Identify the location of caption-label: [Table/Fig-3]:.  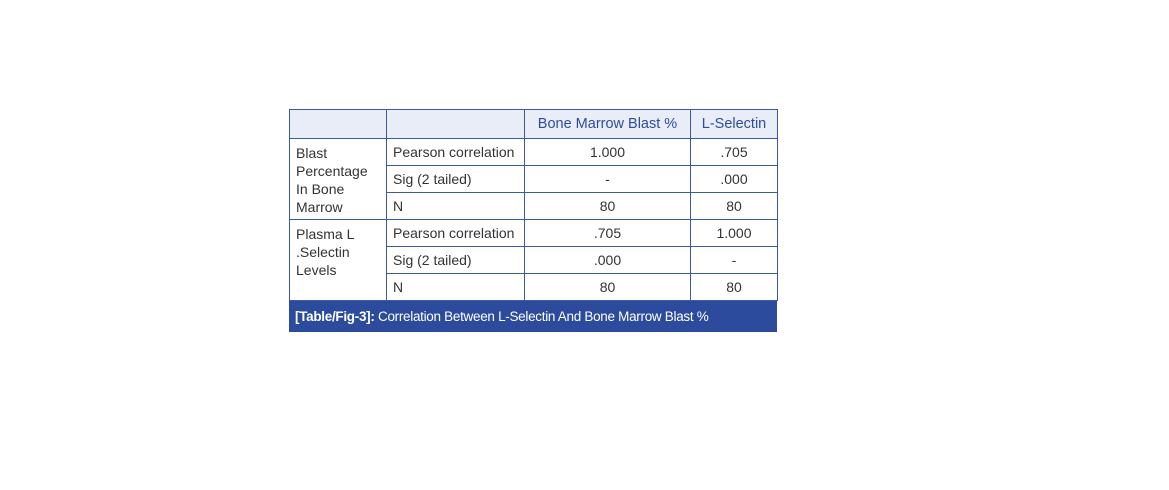
(335, 316).